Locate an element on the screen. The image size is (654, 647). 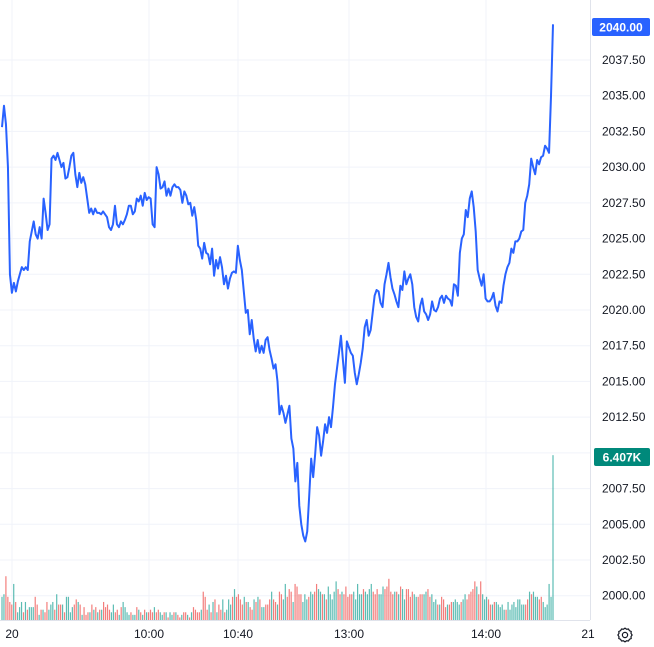
y-tick-label: 2022.50 is located at coordinates (624, 274).